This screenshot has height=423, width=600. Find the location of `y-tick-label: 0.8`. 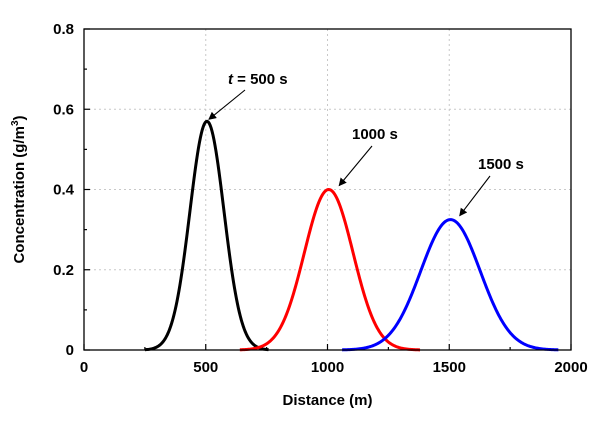

y-tick-label: 0.8 is located at coordinates (63, 29).